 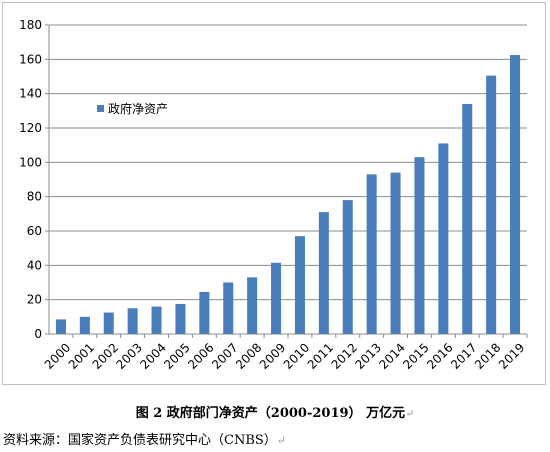 What do you see at coordinates (30, 94) in the screenshot?
I see `y-tick-label: 140` at bounding box center [30, 94].